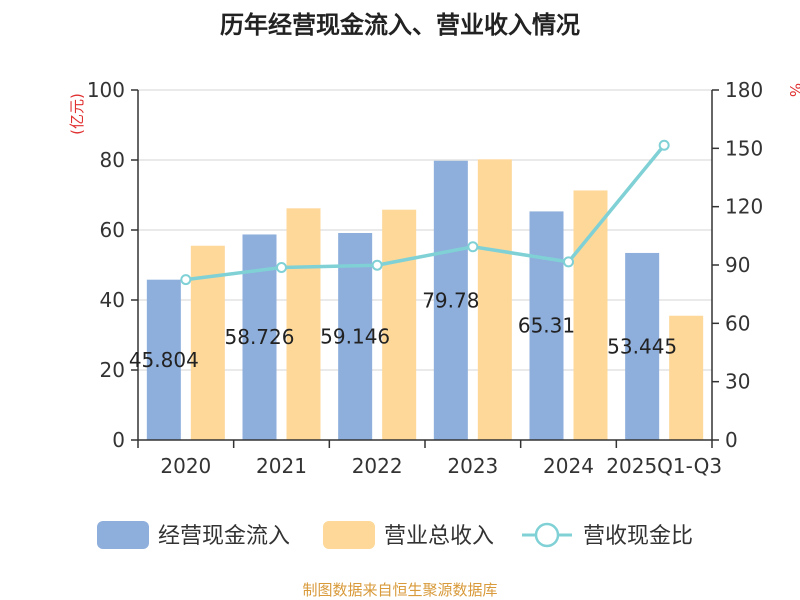 The image size is (800, 600). Describe the element at coordinates (737, 382) in the screenshot. I see `right-tick-label: 30` at that location.